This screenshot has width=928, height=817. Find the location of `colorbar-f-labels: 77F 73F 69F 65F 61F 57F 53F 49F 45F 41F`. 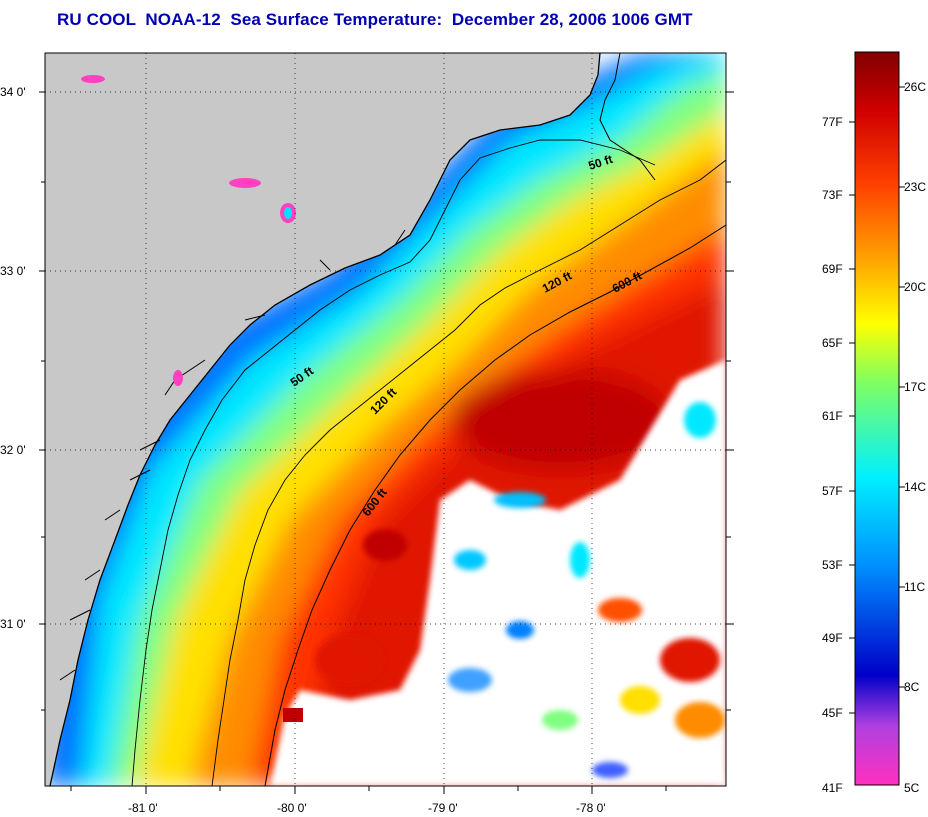

colorbar-f-labels: 77F 73F 69F 65F 61F 57F 53F 49F 45F 41F is located at coordinates (832, 455).